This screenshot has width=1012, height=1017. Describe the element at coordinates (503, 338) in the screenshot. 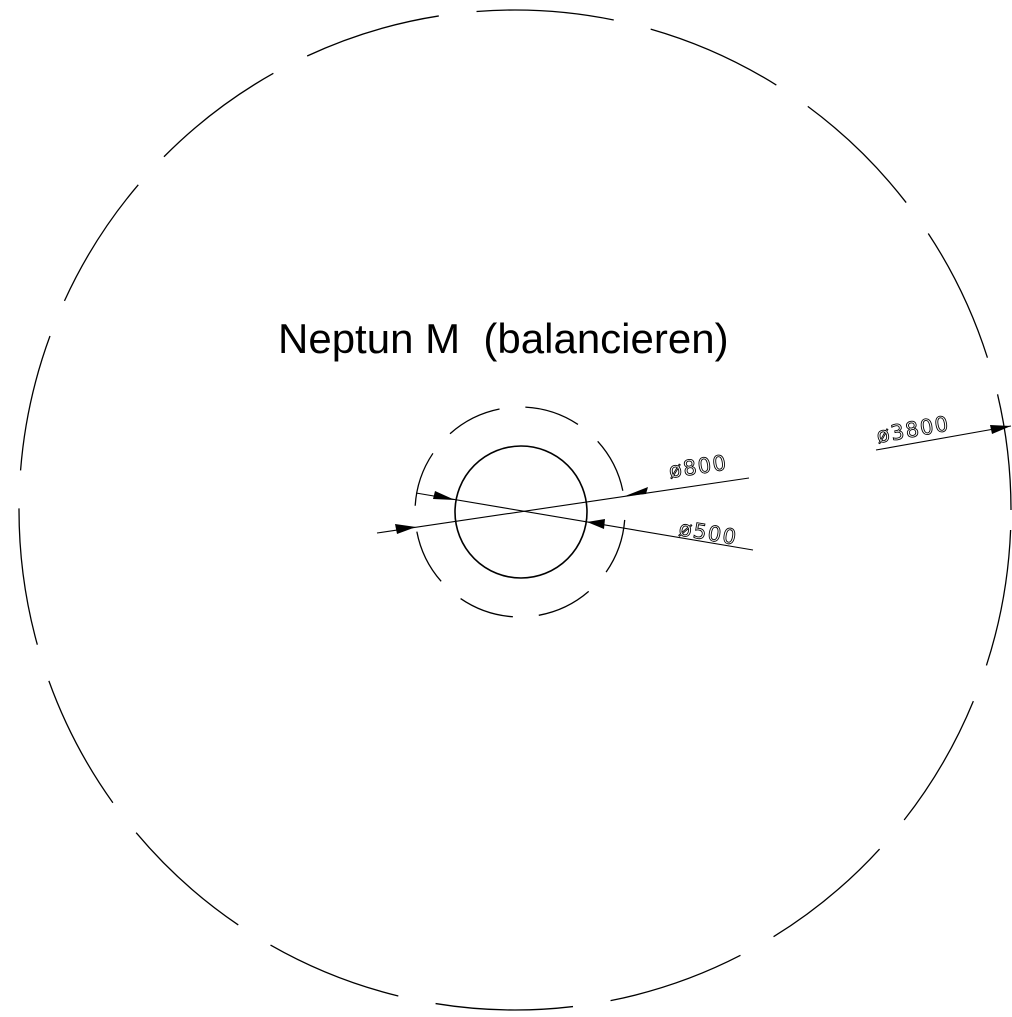

I see `drawing-title: Neptun M (balancieren)` at that location.